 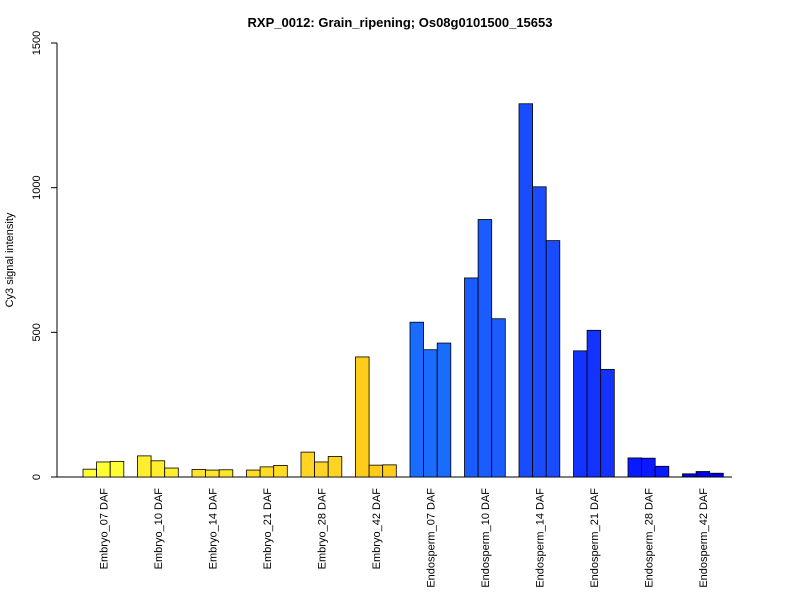 I want to click on y-tick-label: 1500, so click(x=37, y=43).